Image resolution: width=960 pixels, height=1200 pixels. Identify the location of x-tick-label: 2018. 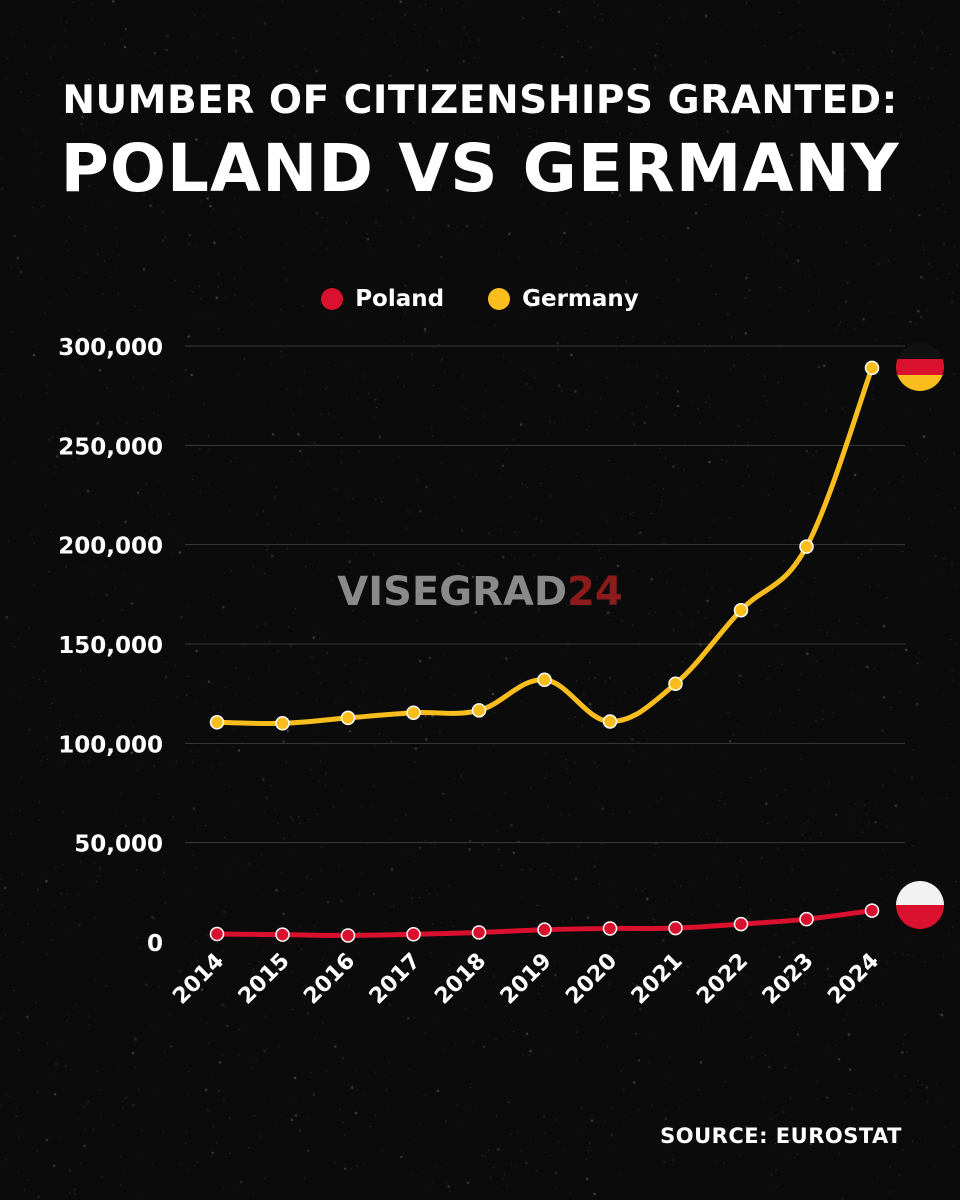
(460, 979).